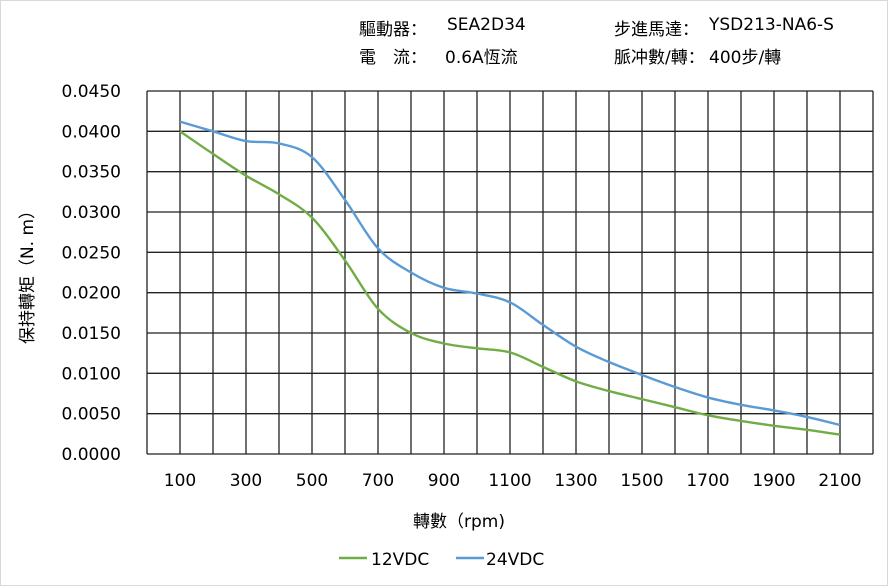  What do you see at coordinates (246, 481) in the screenshot?
I see `x-tick-label: 300` at bounding box center [246, 481].